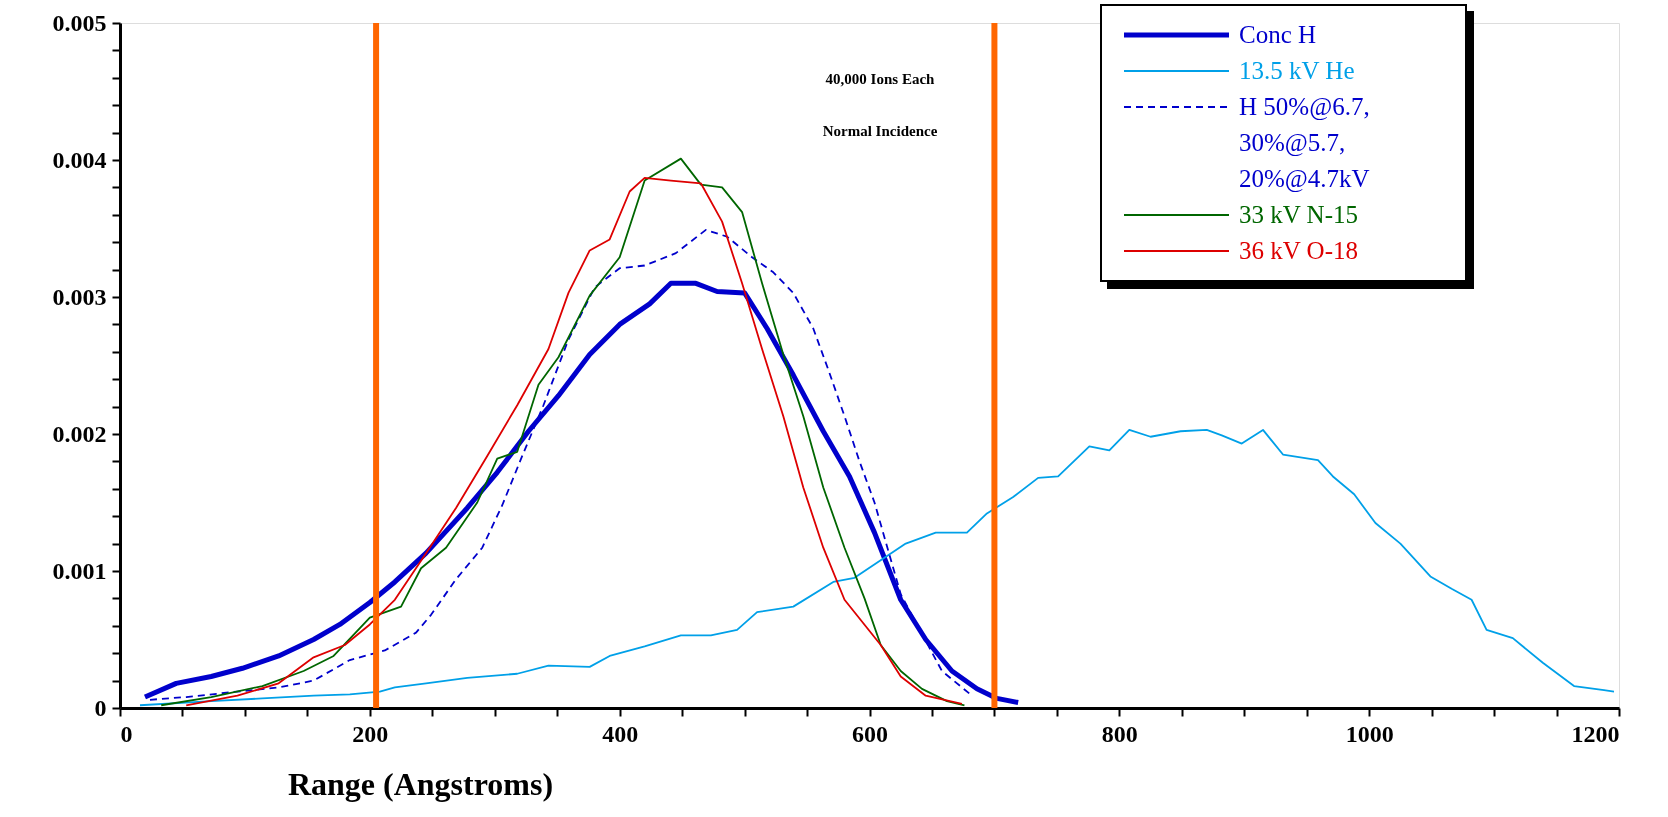 The image size is (1668, 817). I want to click on y-tick-label: 0.004, so click(79, 159).